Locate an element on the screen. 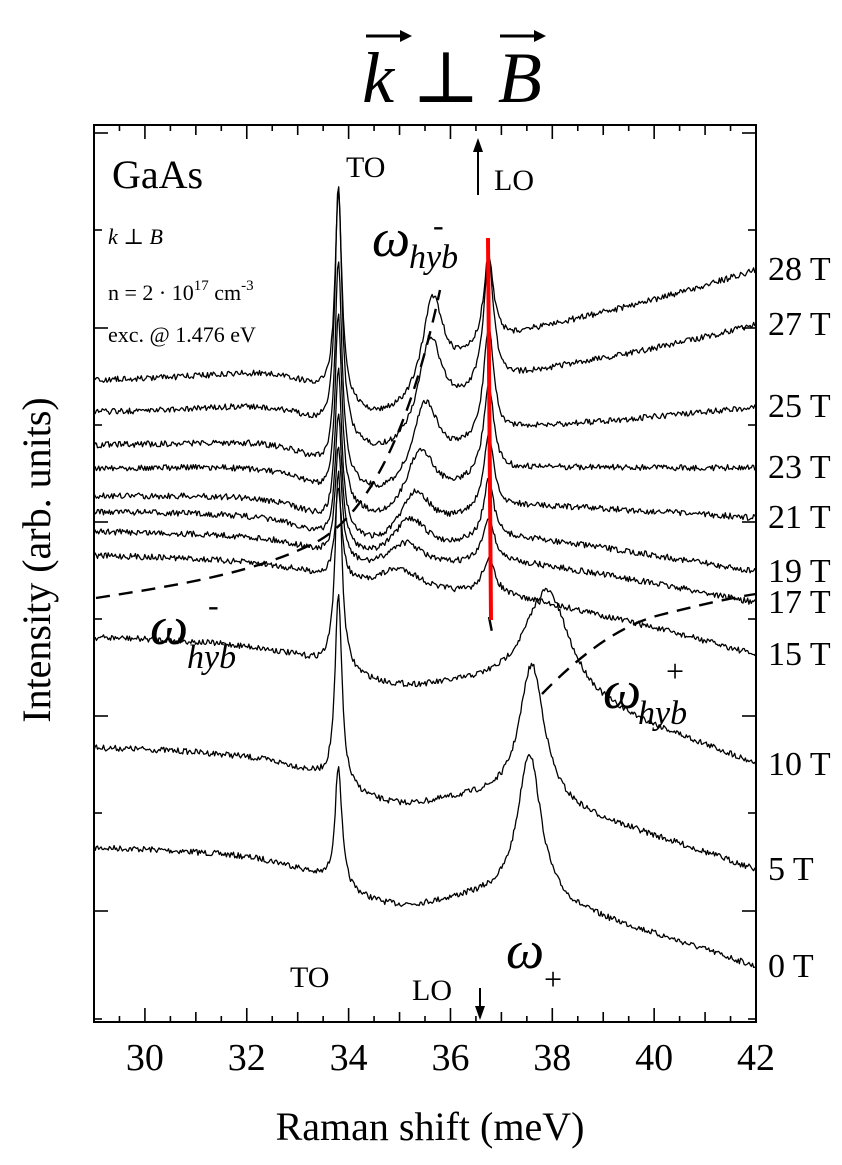  lo-arrow-down-icon is located at coordinates (480, 1004).